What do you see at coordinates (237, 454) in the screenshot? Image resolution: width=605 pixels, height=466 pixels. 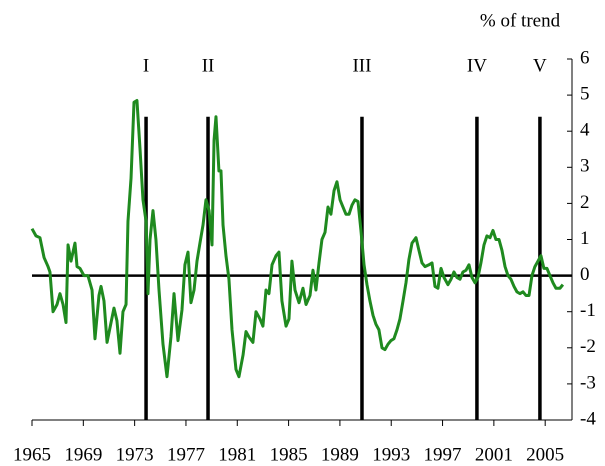 I see `x-tick-label: 1981` at bounding box center [237, 454].